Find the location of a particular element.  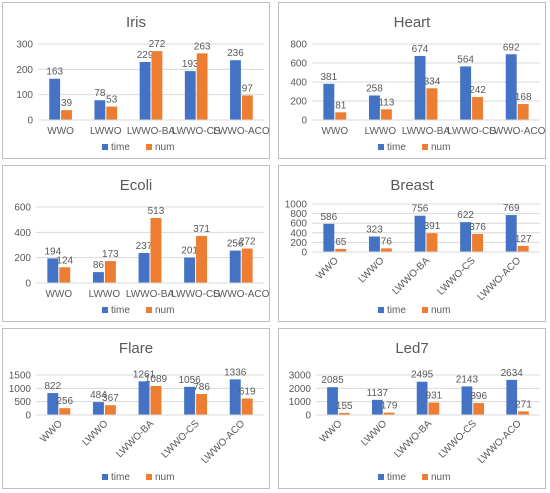

data-label: 229 is located at coordinates (145, 55).